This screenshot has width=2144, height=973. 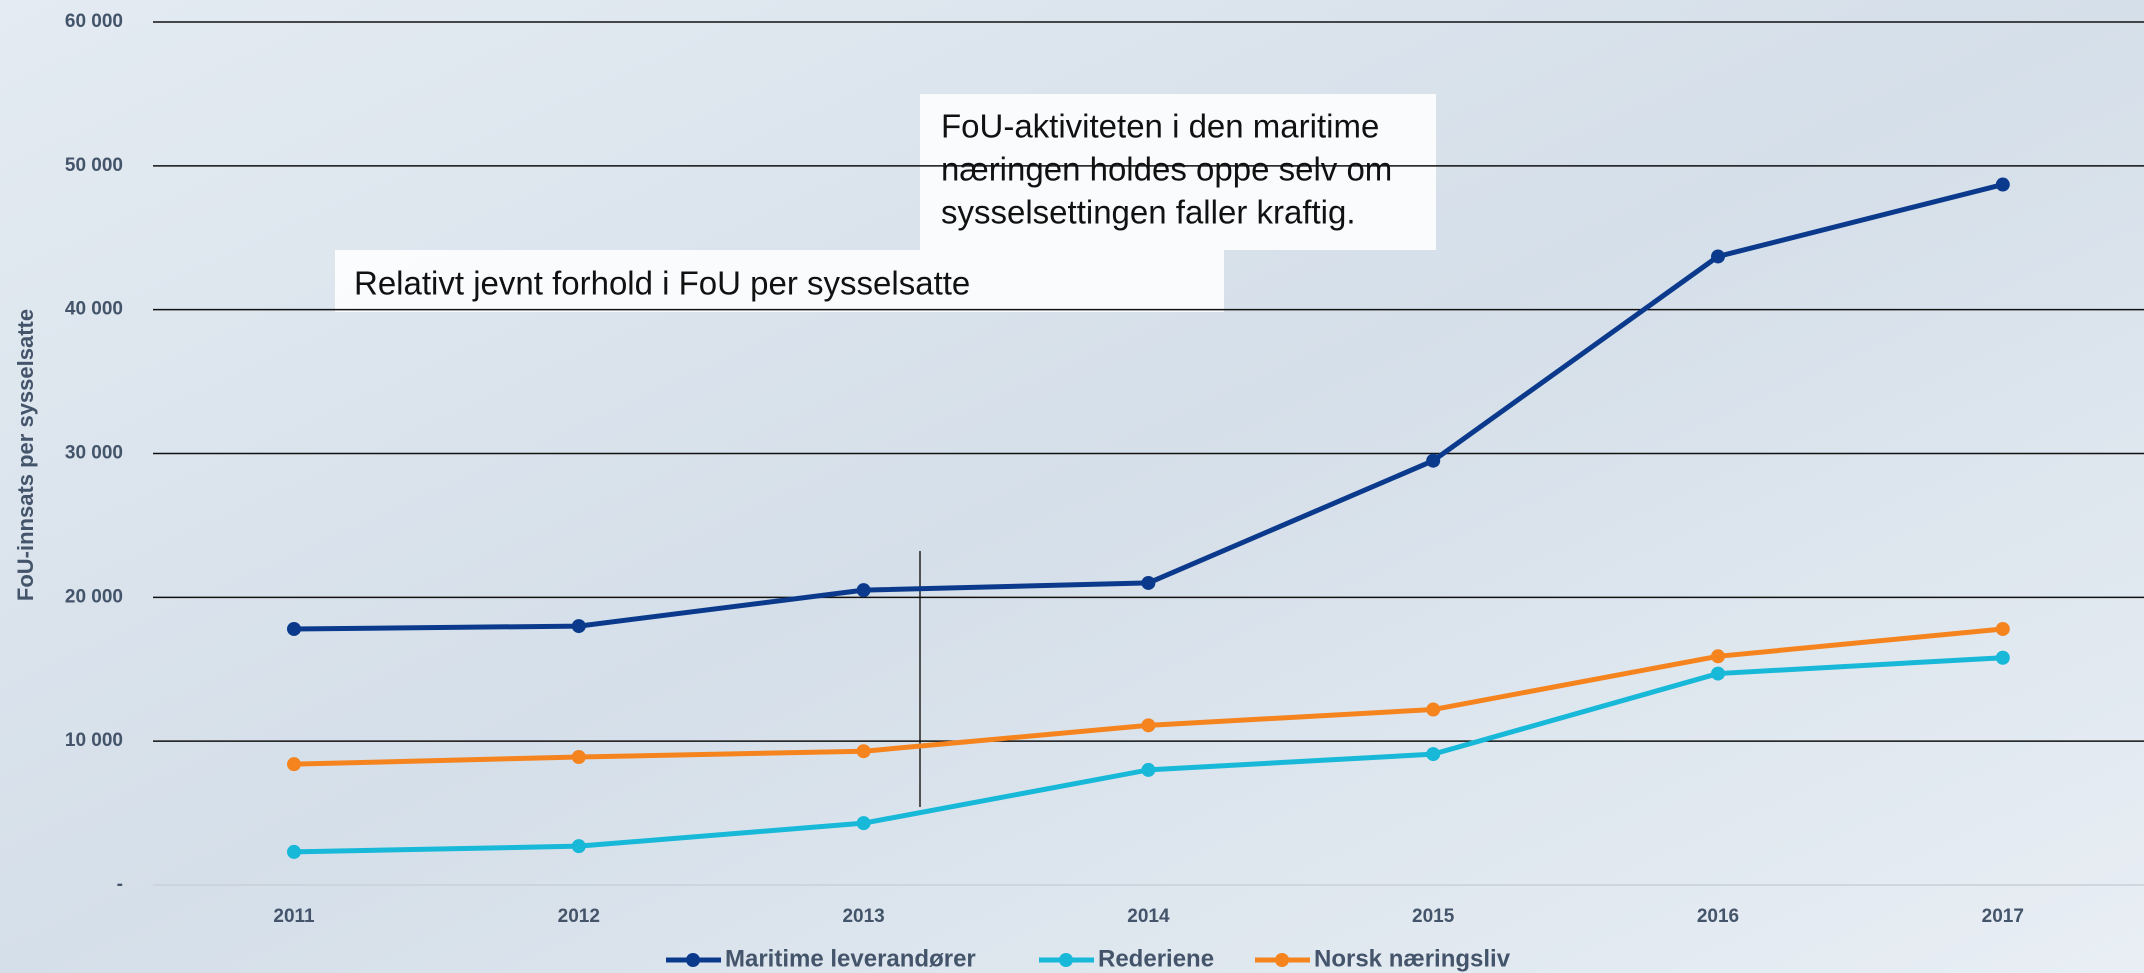 What do you see at coordinates (1148, 916) in the screenshot?
I see `x-tick-label: 2014` at bounding box center [1148, 916].